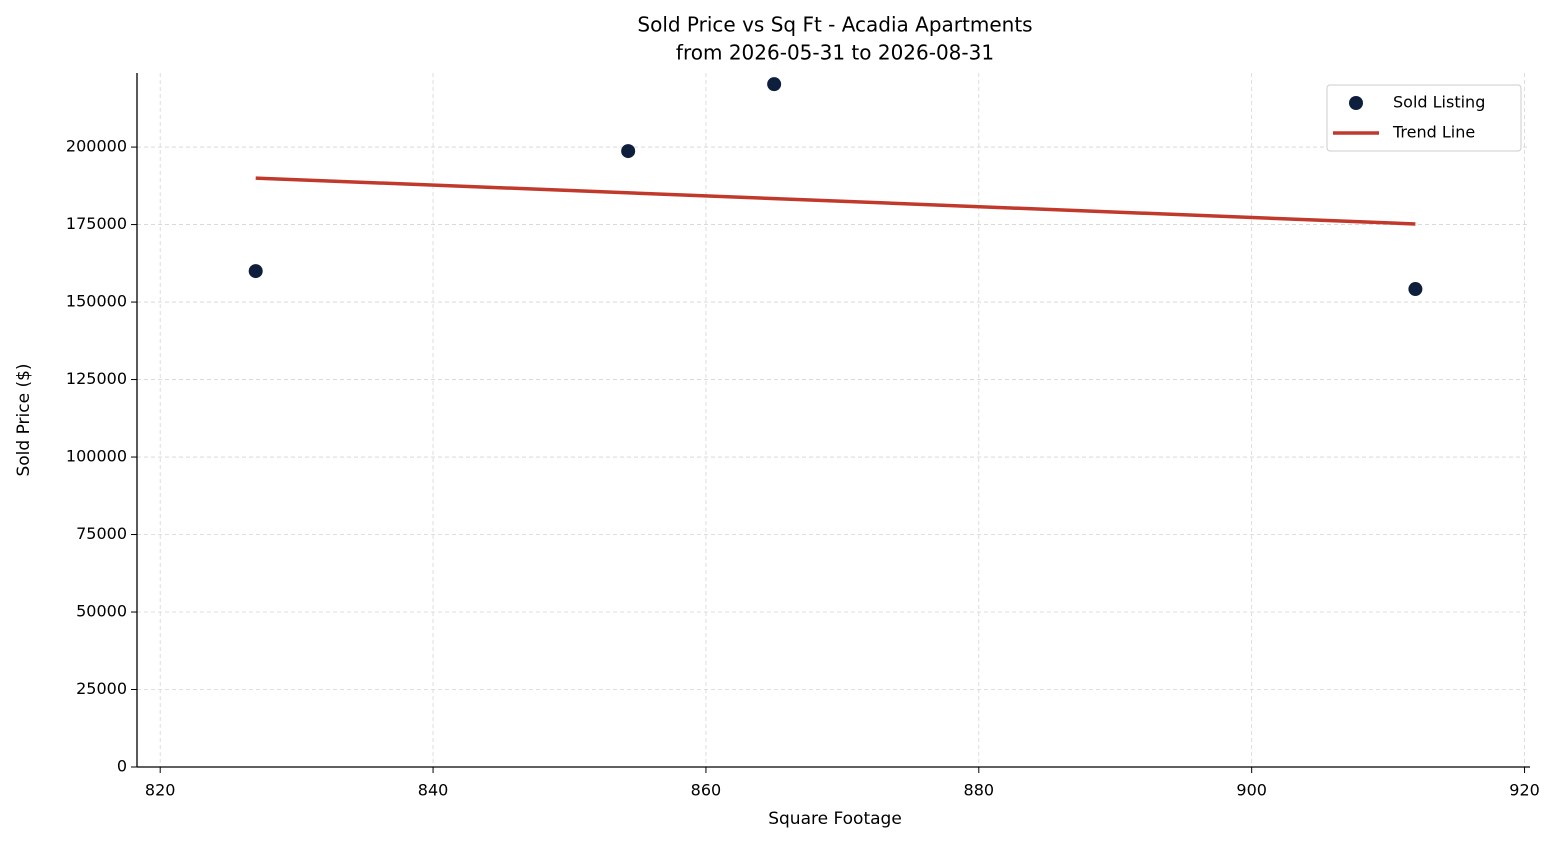 The width and height of the screenshot is (1560, 845). What do you see at coordinates (835, 53) in the screenshot?
I see `chart-subtitle: from 2026-05-31 to 2026-08-31` at bounding box center [835, 53].